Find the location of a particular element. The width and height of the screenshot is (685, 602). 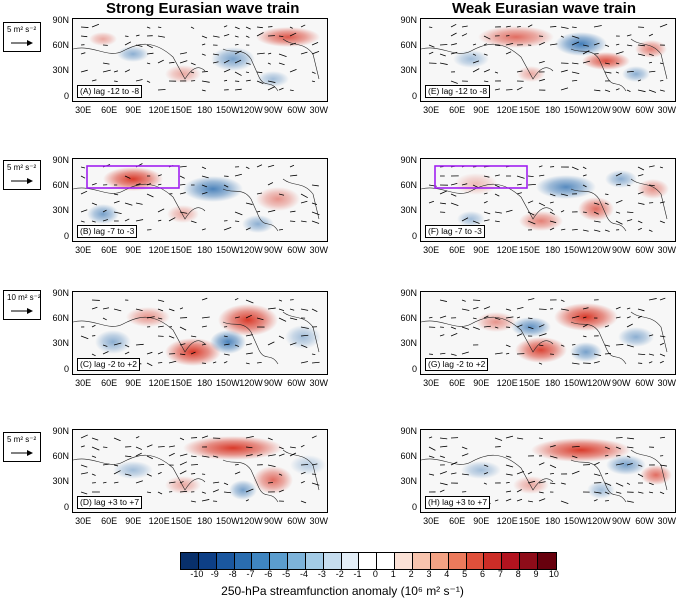

latitude-label: 30N is located at coordinates (60, 343).